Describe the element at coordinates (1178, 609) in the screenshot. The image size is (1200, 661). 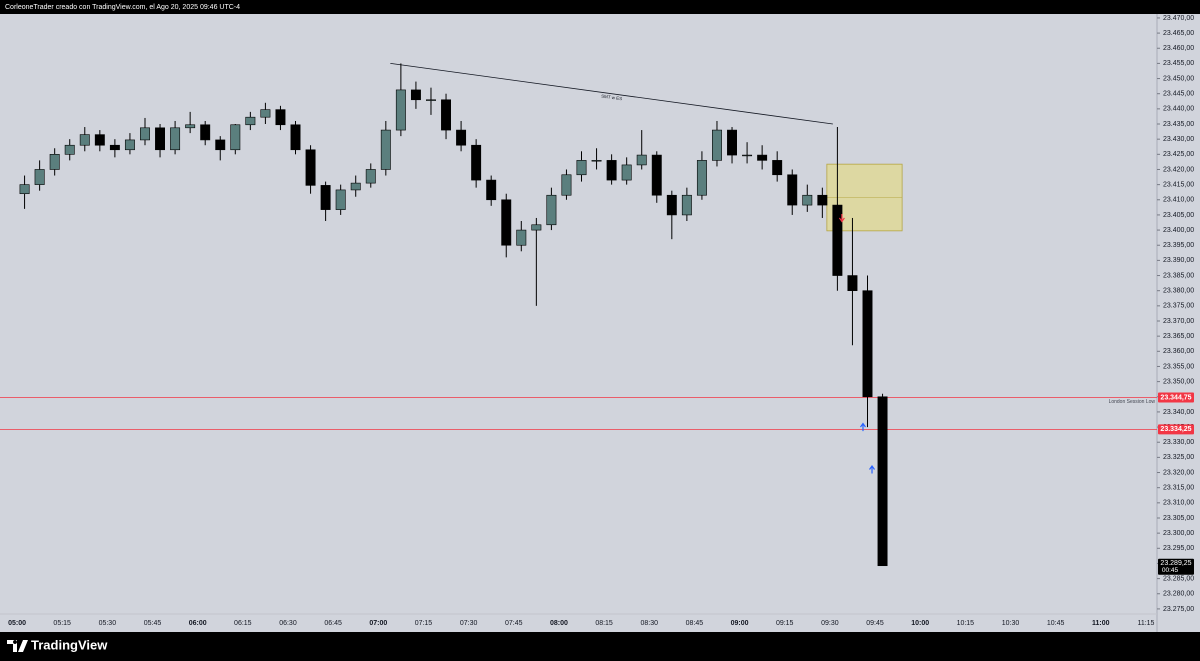
I see `y-tick-label: 23.275,00` at that location.